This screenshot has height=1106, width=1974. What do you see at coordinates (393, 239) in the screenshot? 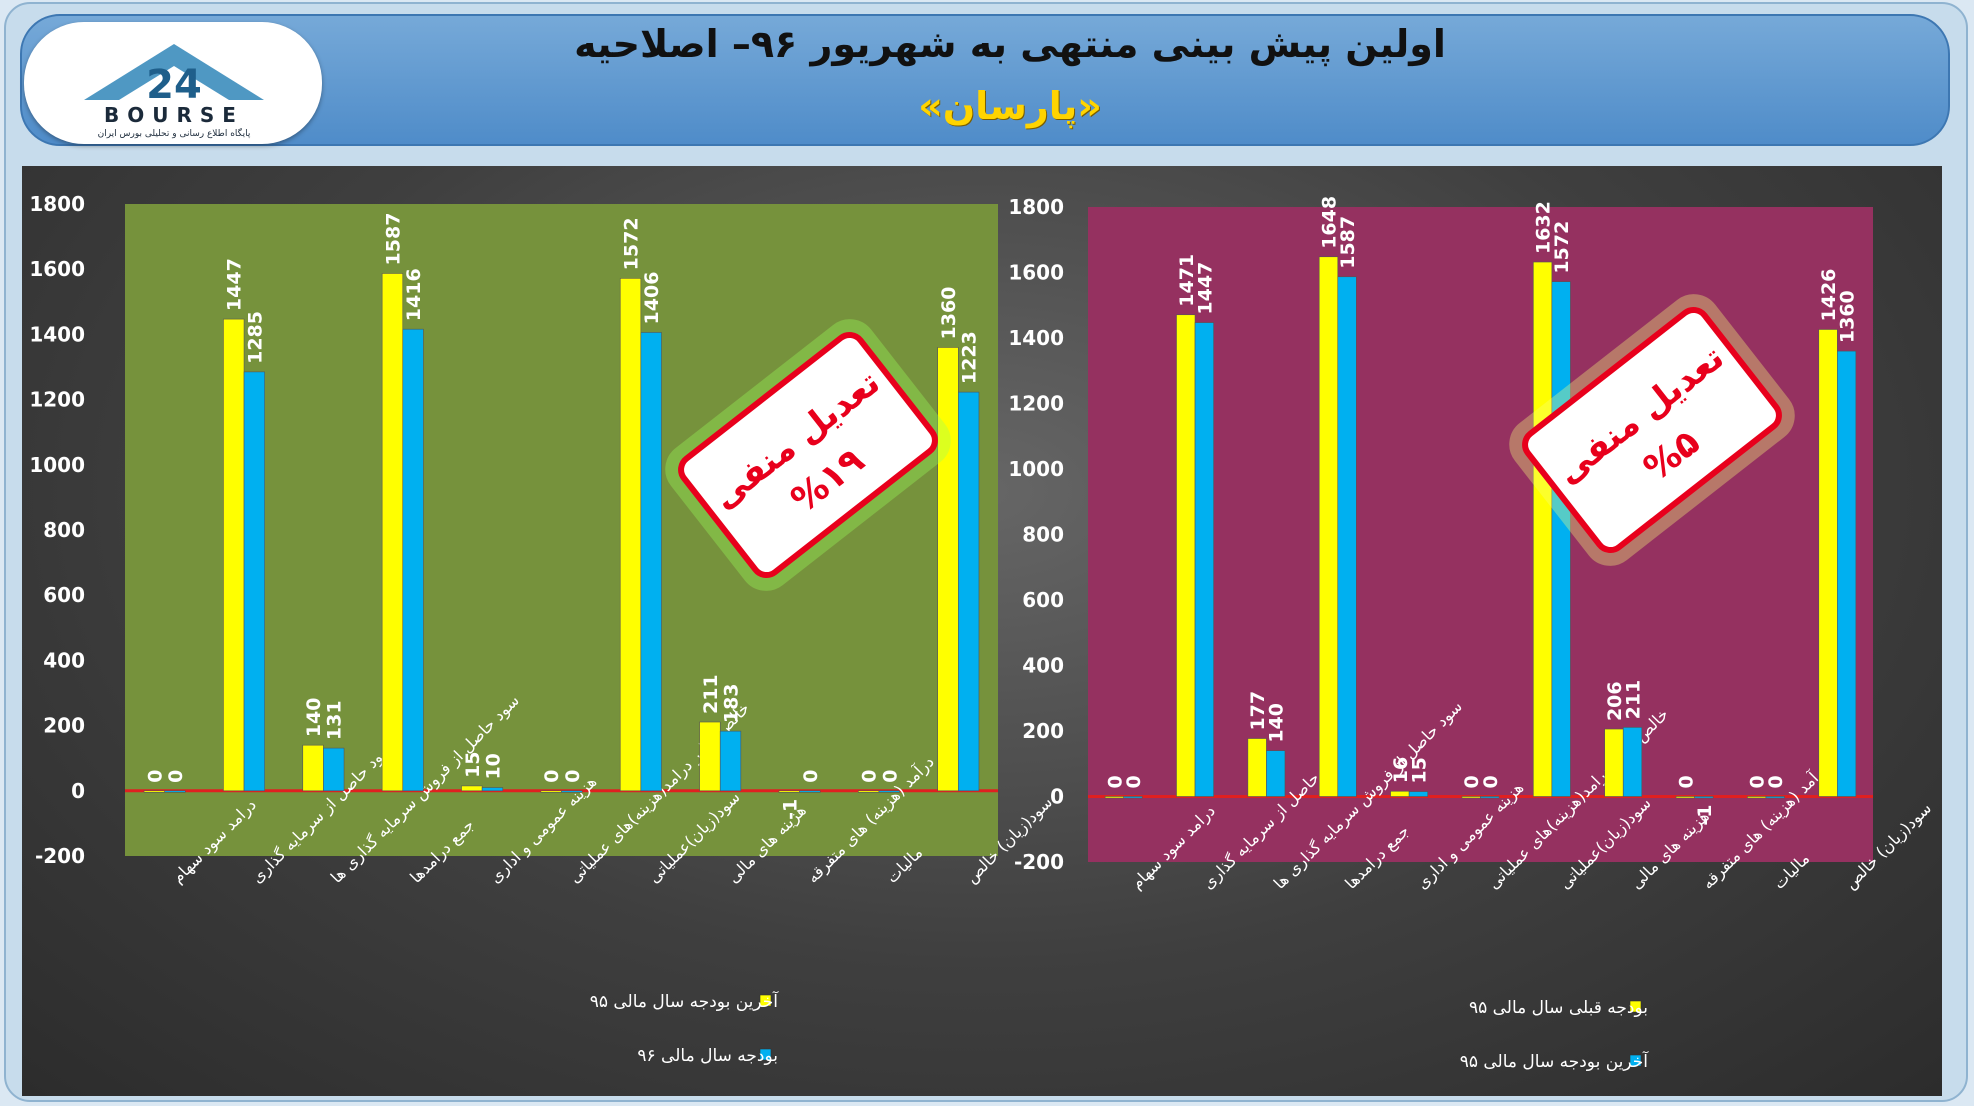
I see `data-label: 1587` at bounding box center [393, 239].